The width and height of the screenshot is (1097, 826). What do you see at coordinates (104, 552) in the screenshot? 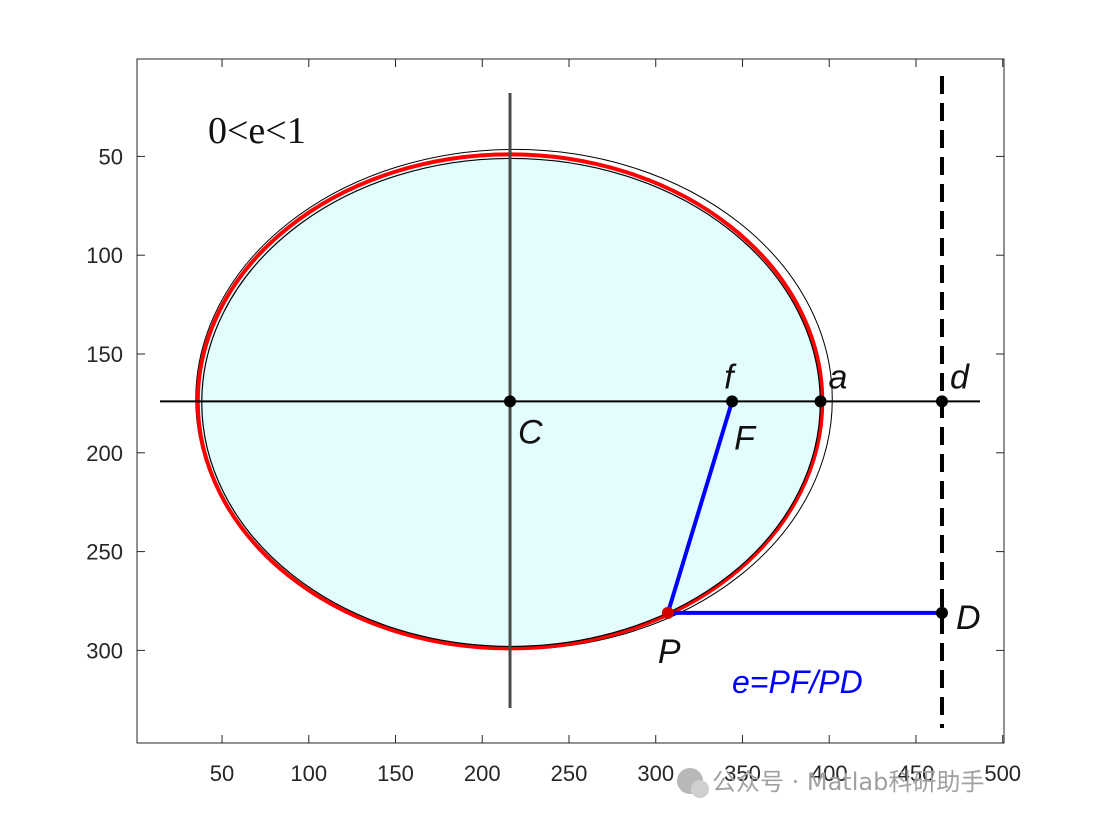
I see `y-tick-label: 250` at bounding box center [104, 552].